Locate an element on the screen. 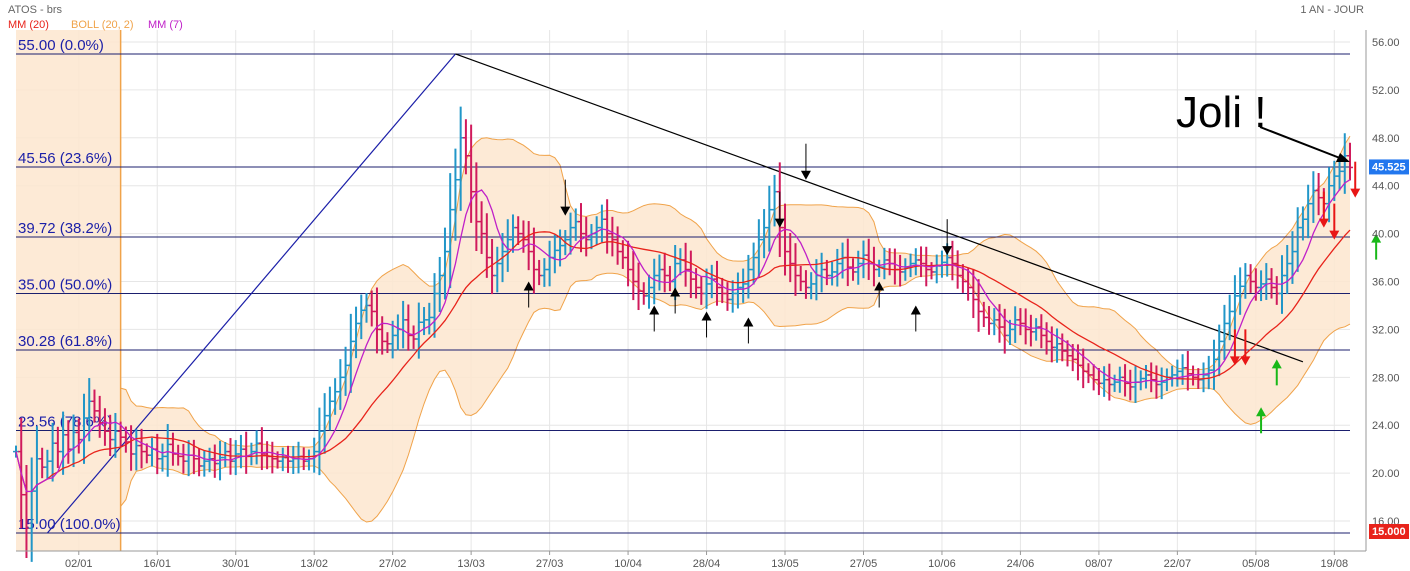 This screenshot has height=571, width=1410. y-tick-label: 40.00 is located at coordinates (1386, 235).